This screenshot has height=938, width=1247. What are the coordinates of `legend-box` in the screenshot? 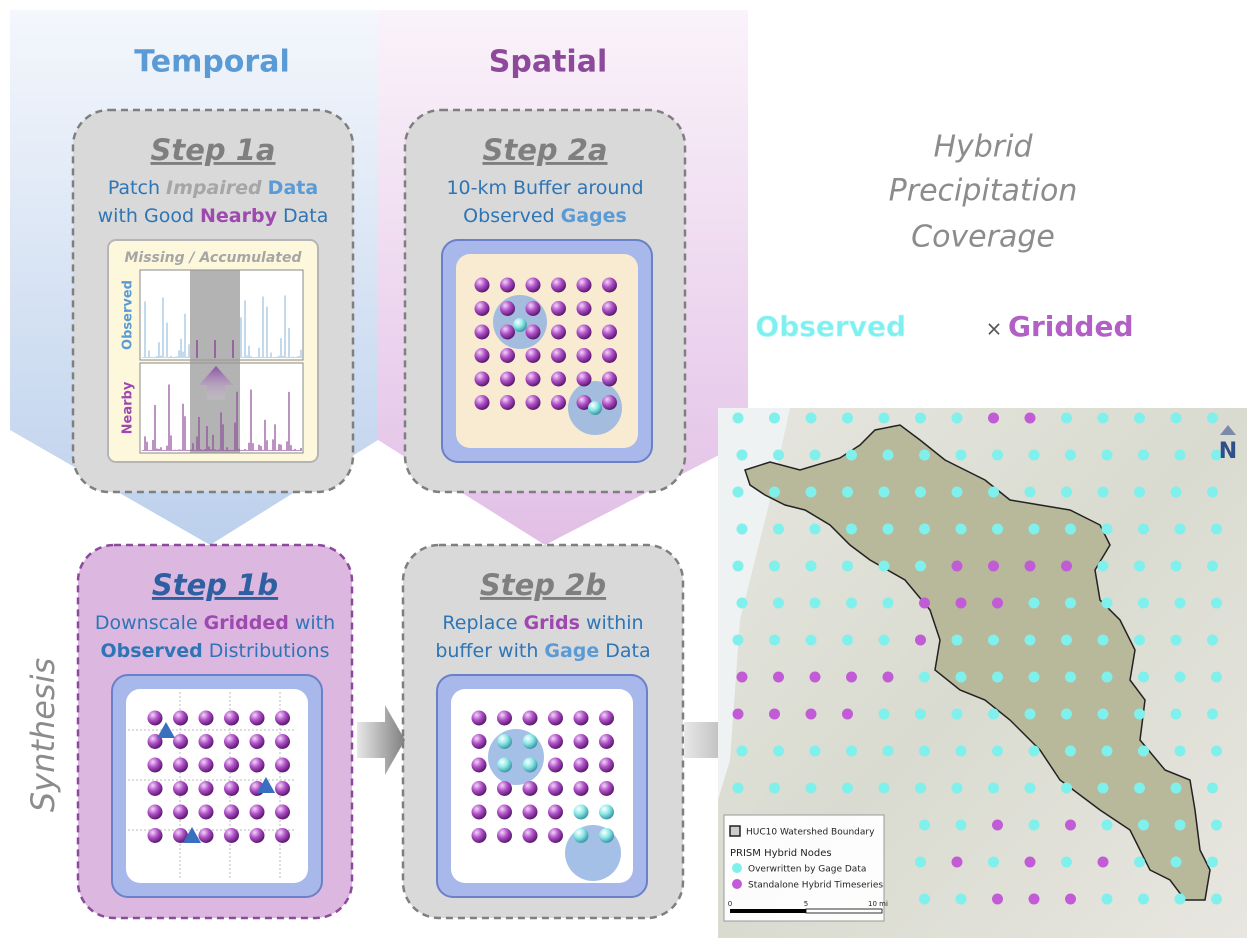 It's located at (804, 868).